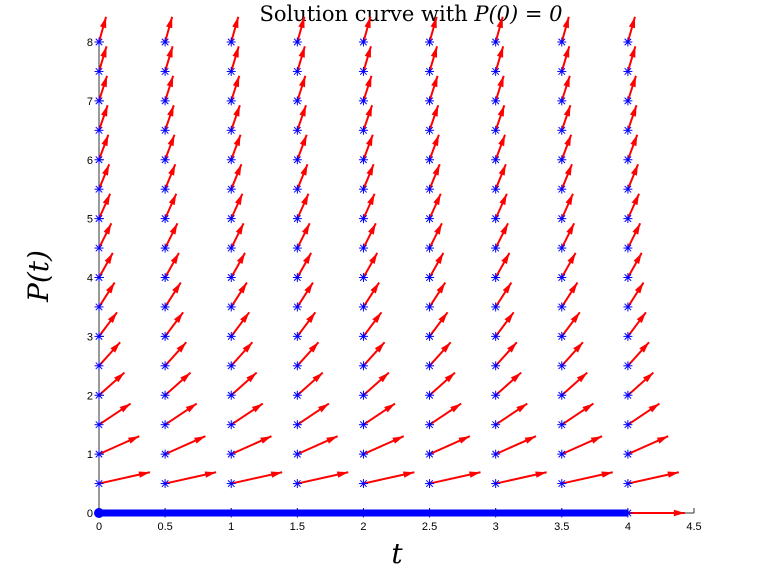  Describe the element at coordinates (363, 527) in the screenshot. I see `x-tick-label: 2` at that location.